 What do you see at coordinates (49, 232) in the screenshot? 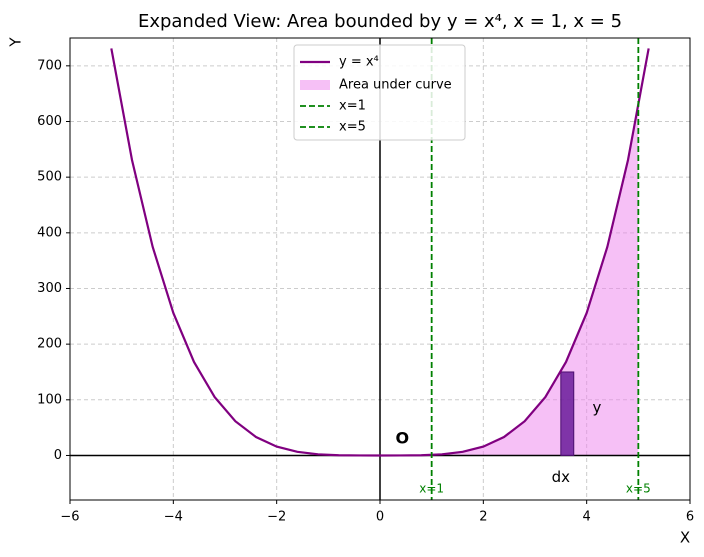
I see `y-tick-label: 400` at bounding box center [49, 232].